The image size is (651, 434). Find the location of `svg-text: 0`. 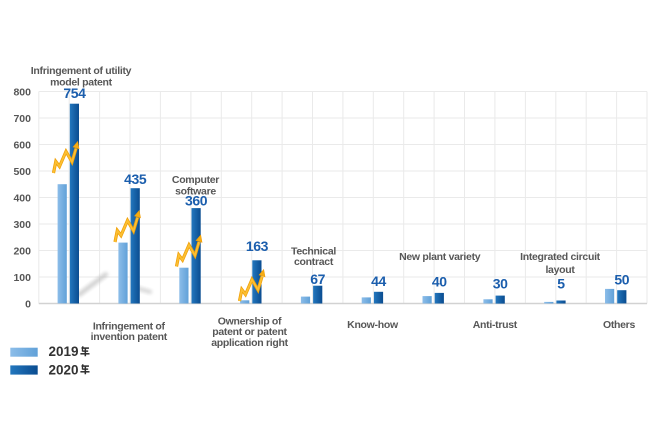

svg-text: 0 is located at coordinates (28, 304).